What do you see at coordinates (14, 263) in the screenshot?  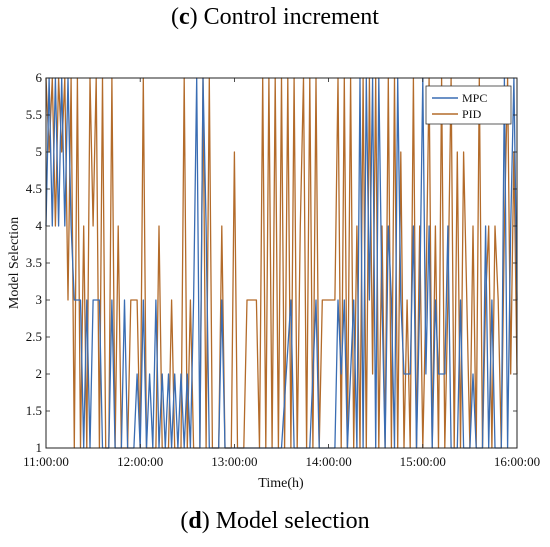 I see `y-axis-title: Model Selection` at bounding box center [14, 263].